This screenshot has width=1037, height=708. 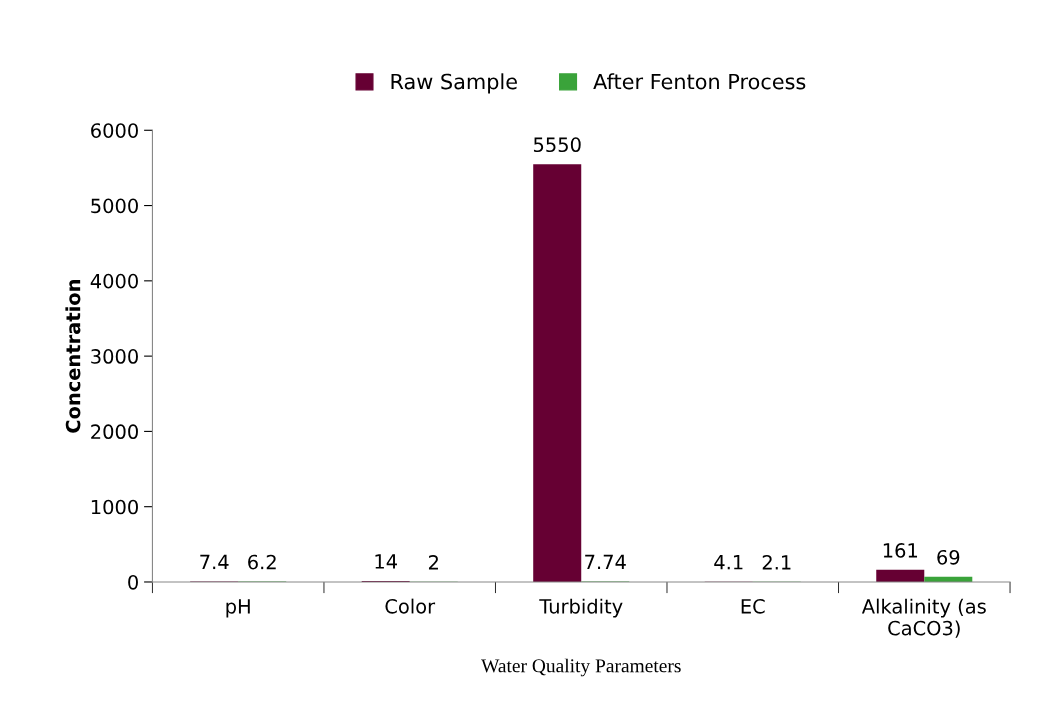 I want to click on x-tick-label: pH, so click(x=238, y=608).